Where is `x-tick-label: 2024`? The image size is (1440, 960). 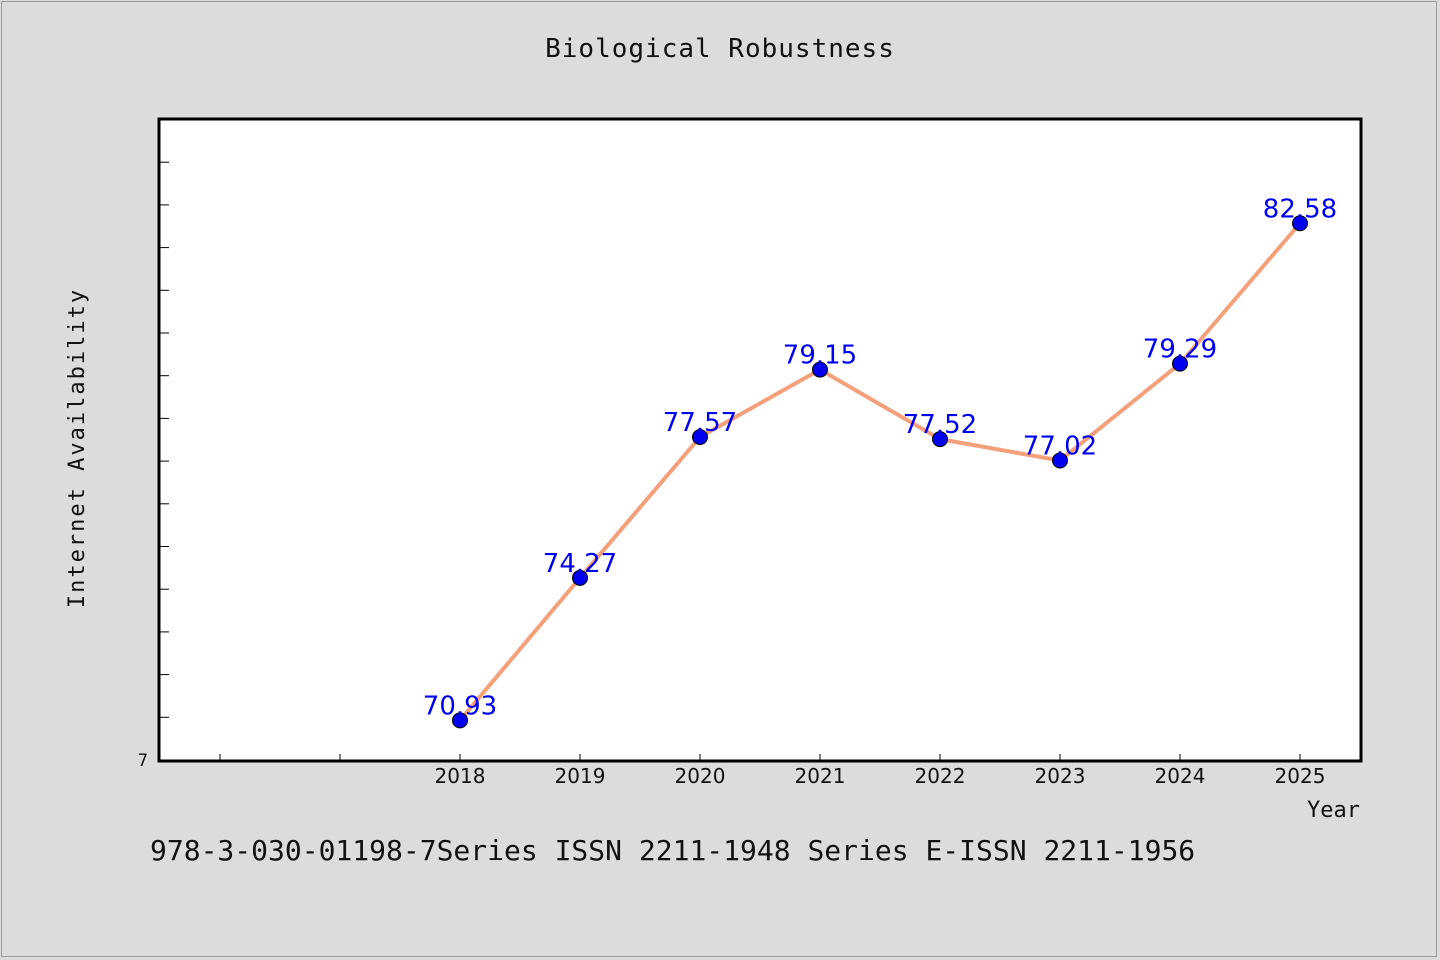
x-tick-label: 2024 is located at coordinates (1180, 776).